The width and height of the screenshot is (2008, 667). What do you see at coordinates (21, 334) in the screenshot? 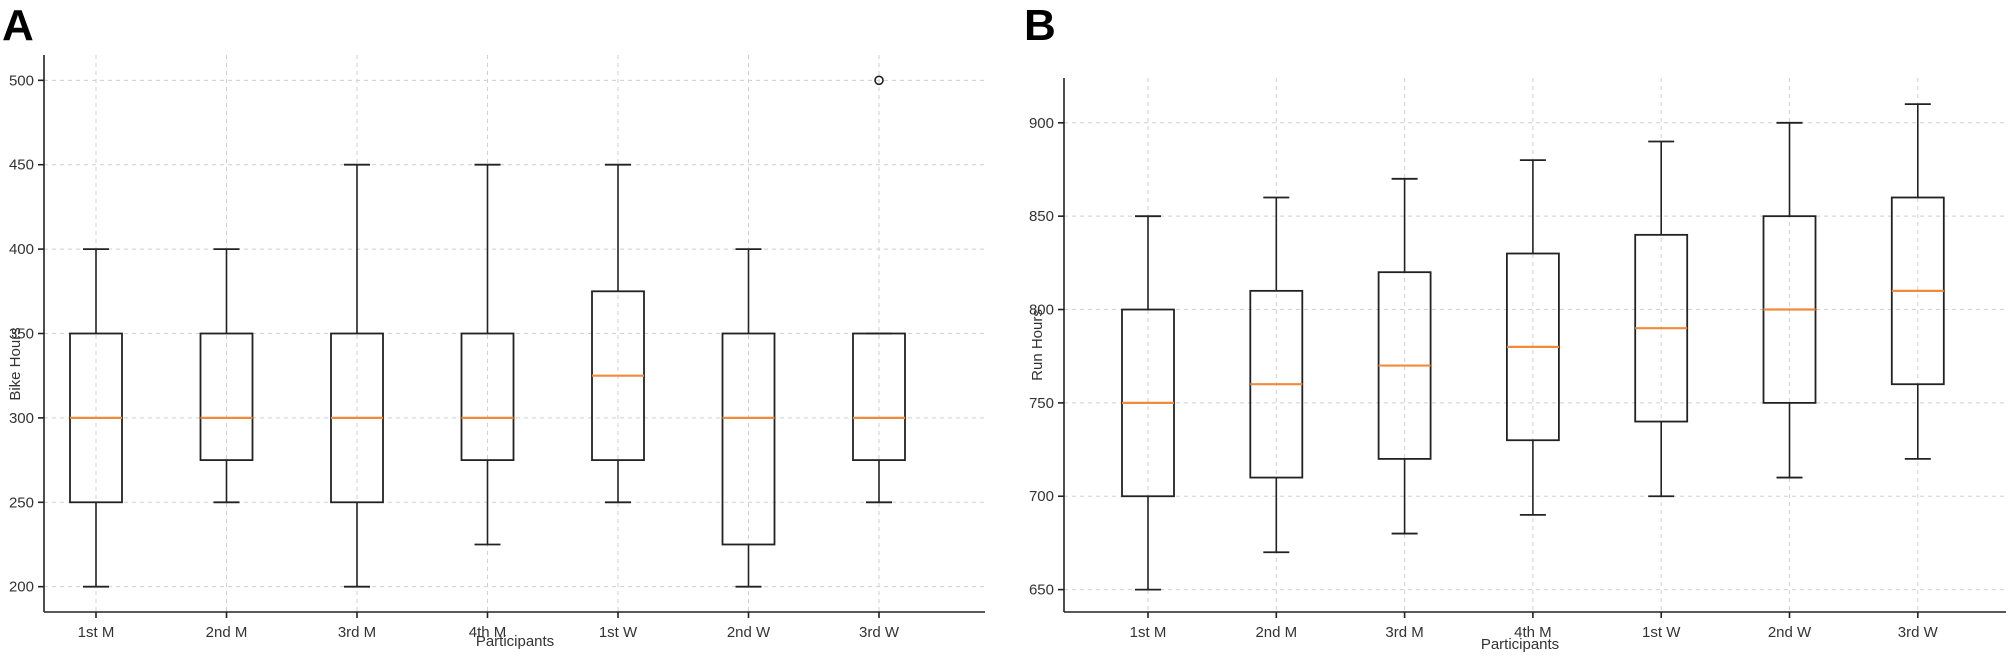
I see `panel-a-y-tick-label: 350` at bounding box center [21, 334].